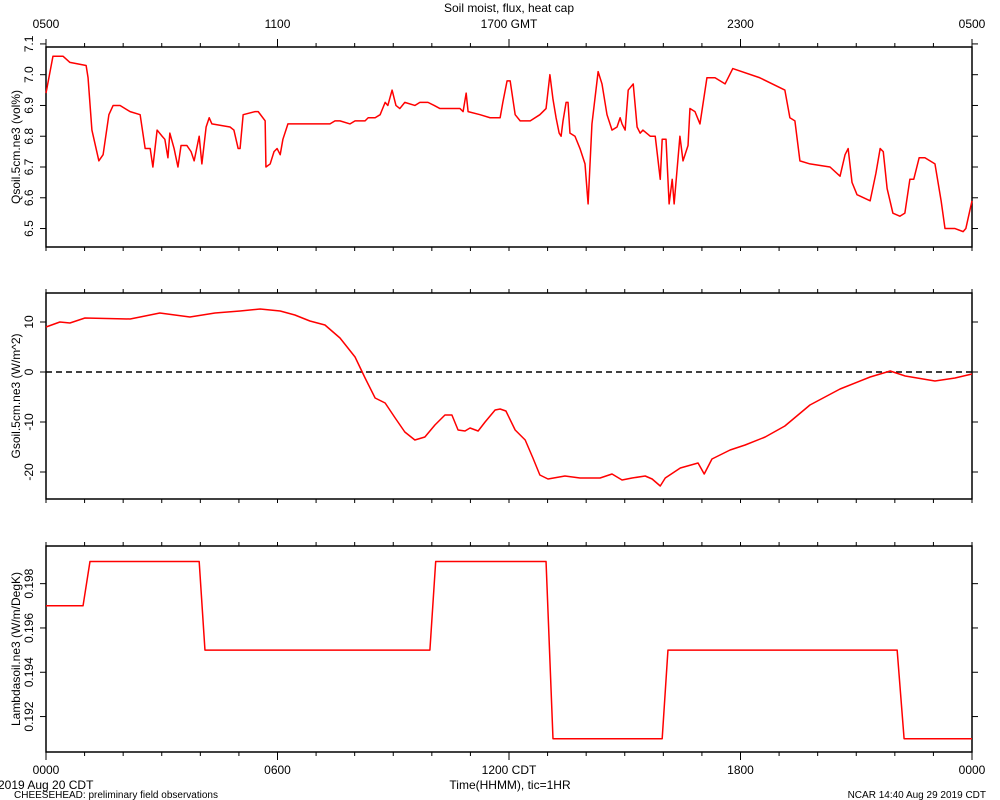 Image resolution: width=1000 pixels, height=800 pixels. Describe the element at coordinates (29, 422) in the screenshot. I see `y-tick-label: -10` at that location.